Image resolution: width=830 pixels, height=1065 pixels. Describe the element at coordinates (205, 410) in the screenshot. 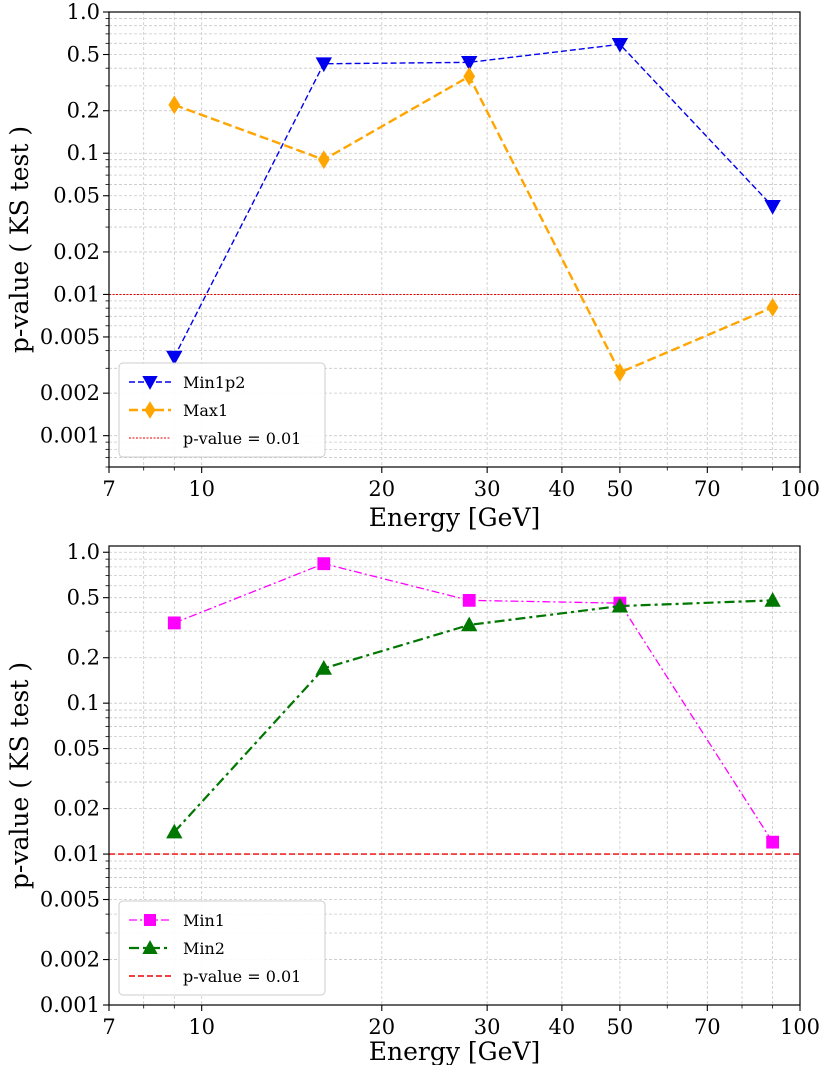

I see `legend-label: Max1` at that location.